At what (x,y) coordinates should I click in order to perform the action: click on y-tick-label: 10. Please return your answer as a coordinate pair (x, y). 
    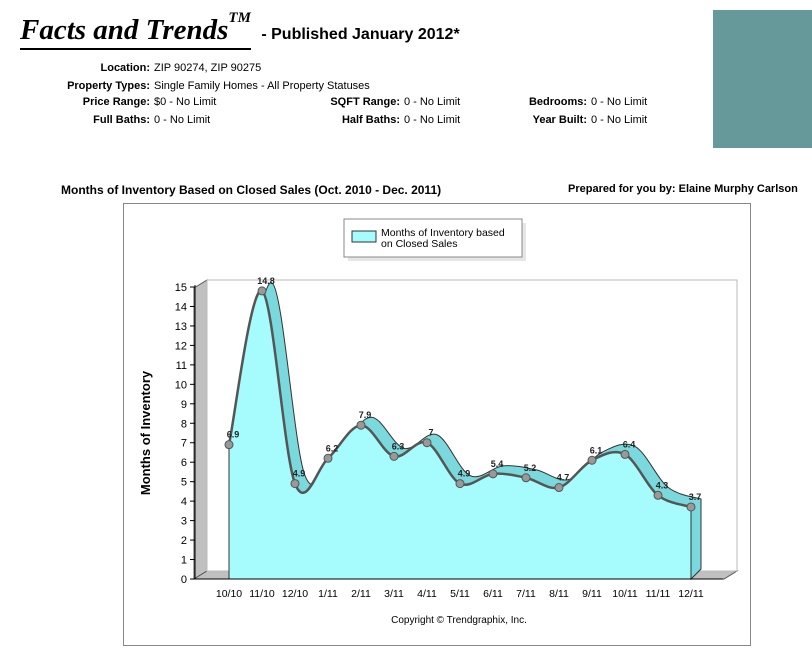
    Looking at the image, I should click on (181, 385).